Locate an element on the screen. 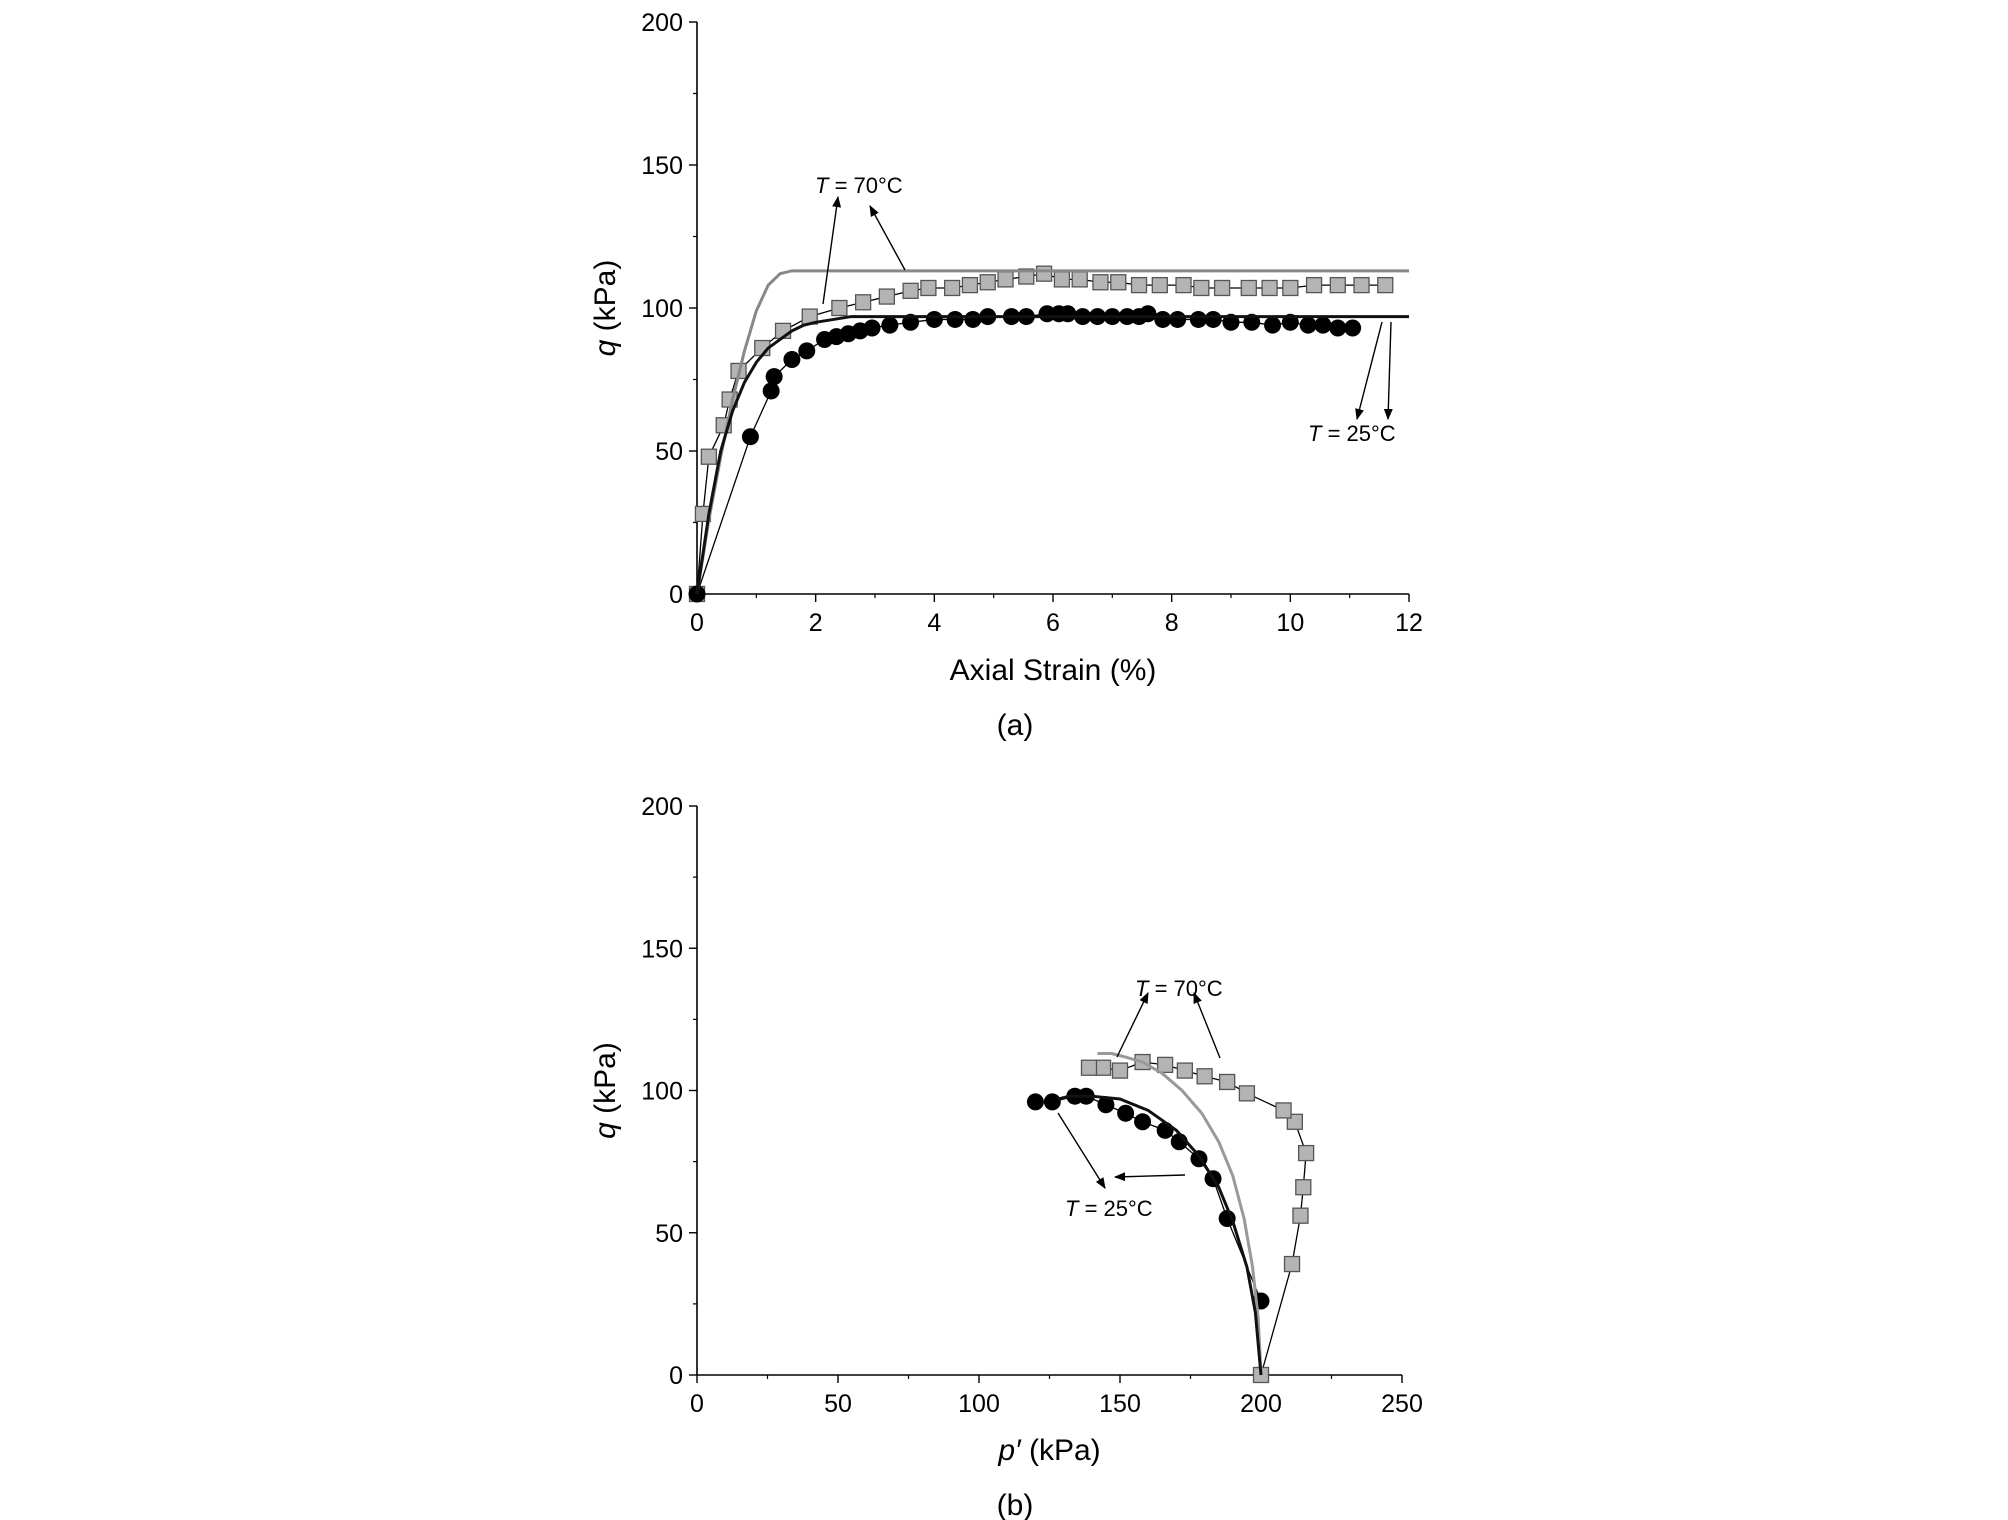 The width and height of the screenshot is (2008, 1520). x-tick-label: 12 is located at coordinates (1409, 623).